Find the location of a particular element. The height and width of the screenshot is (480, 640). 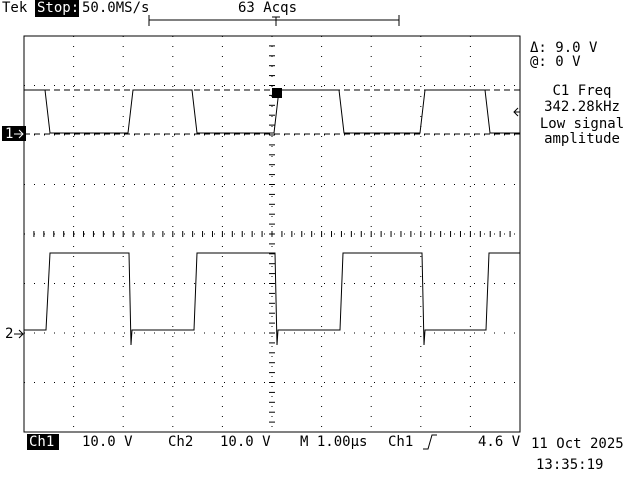

ch1-marker: 1 is located at coordinates (9, 134).